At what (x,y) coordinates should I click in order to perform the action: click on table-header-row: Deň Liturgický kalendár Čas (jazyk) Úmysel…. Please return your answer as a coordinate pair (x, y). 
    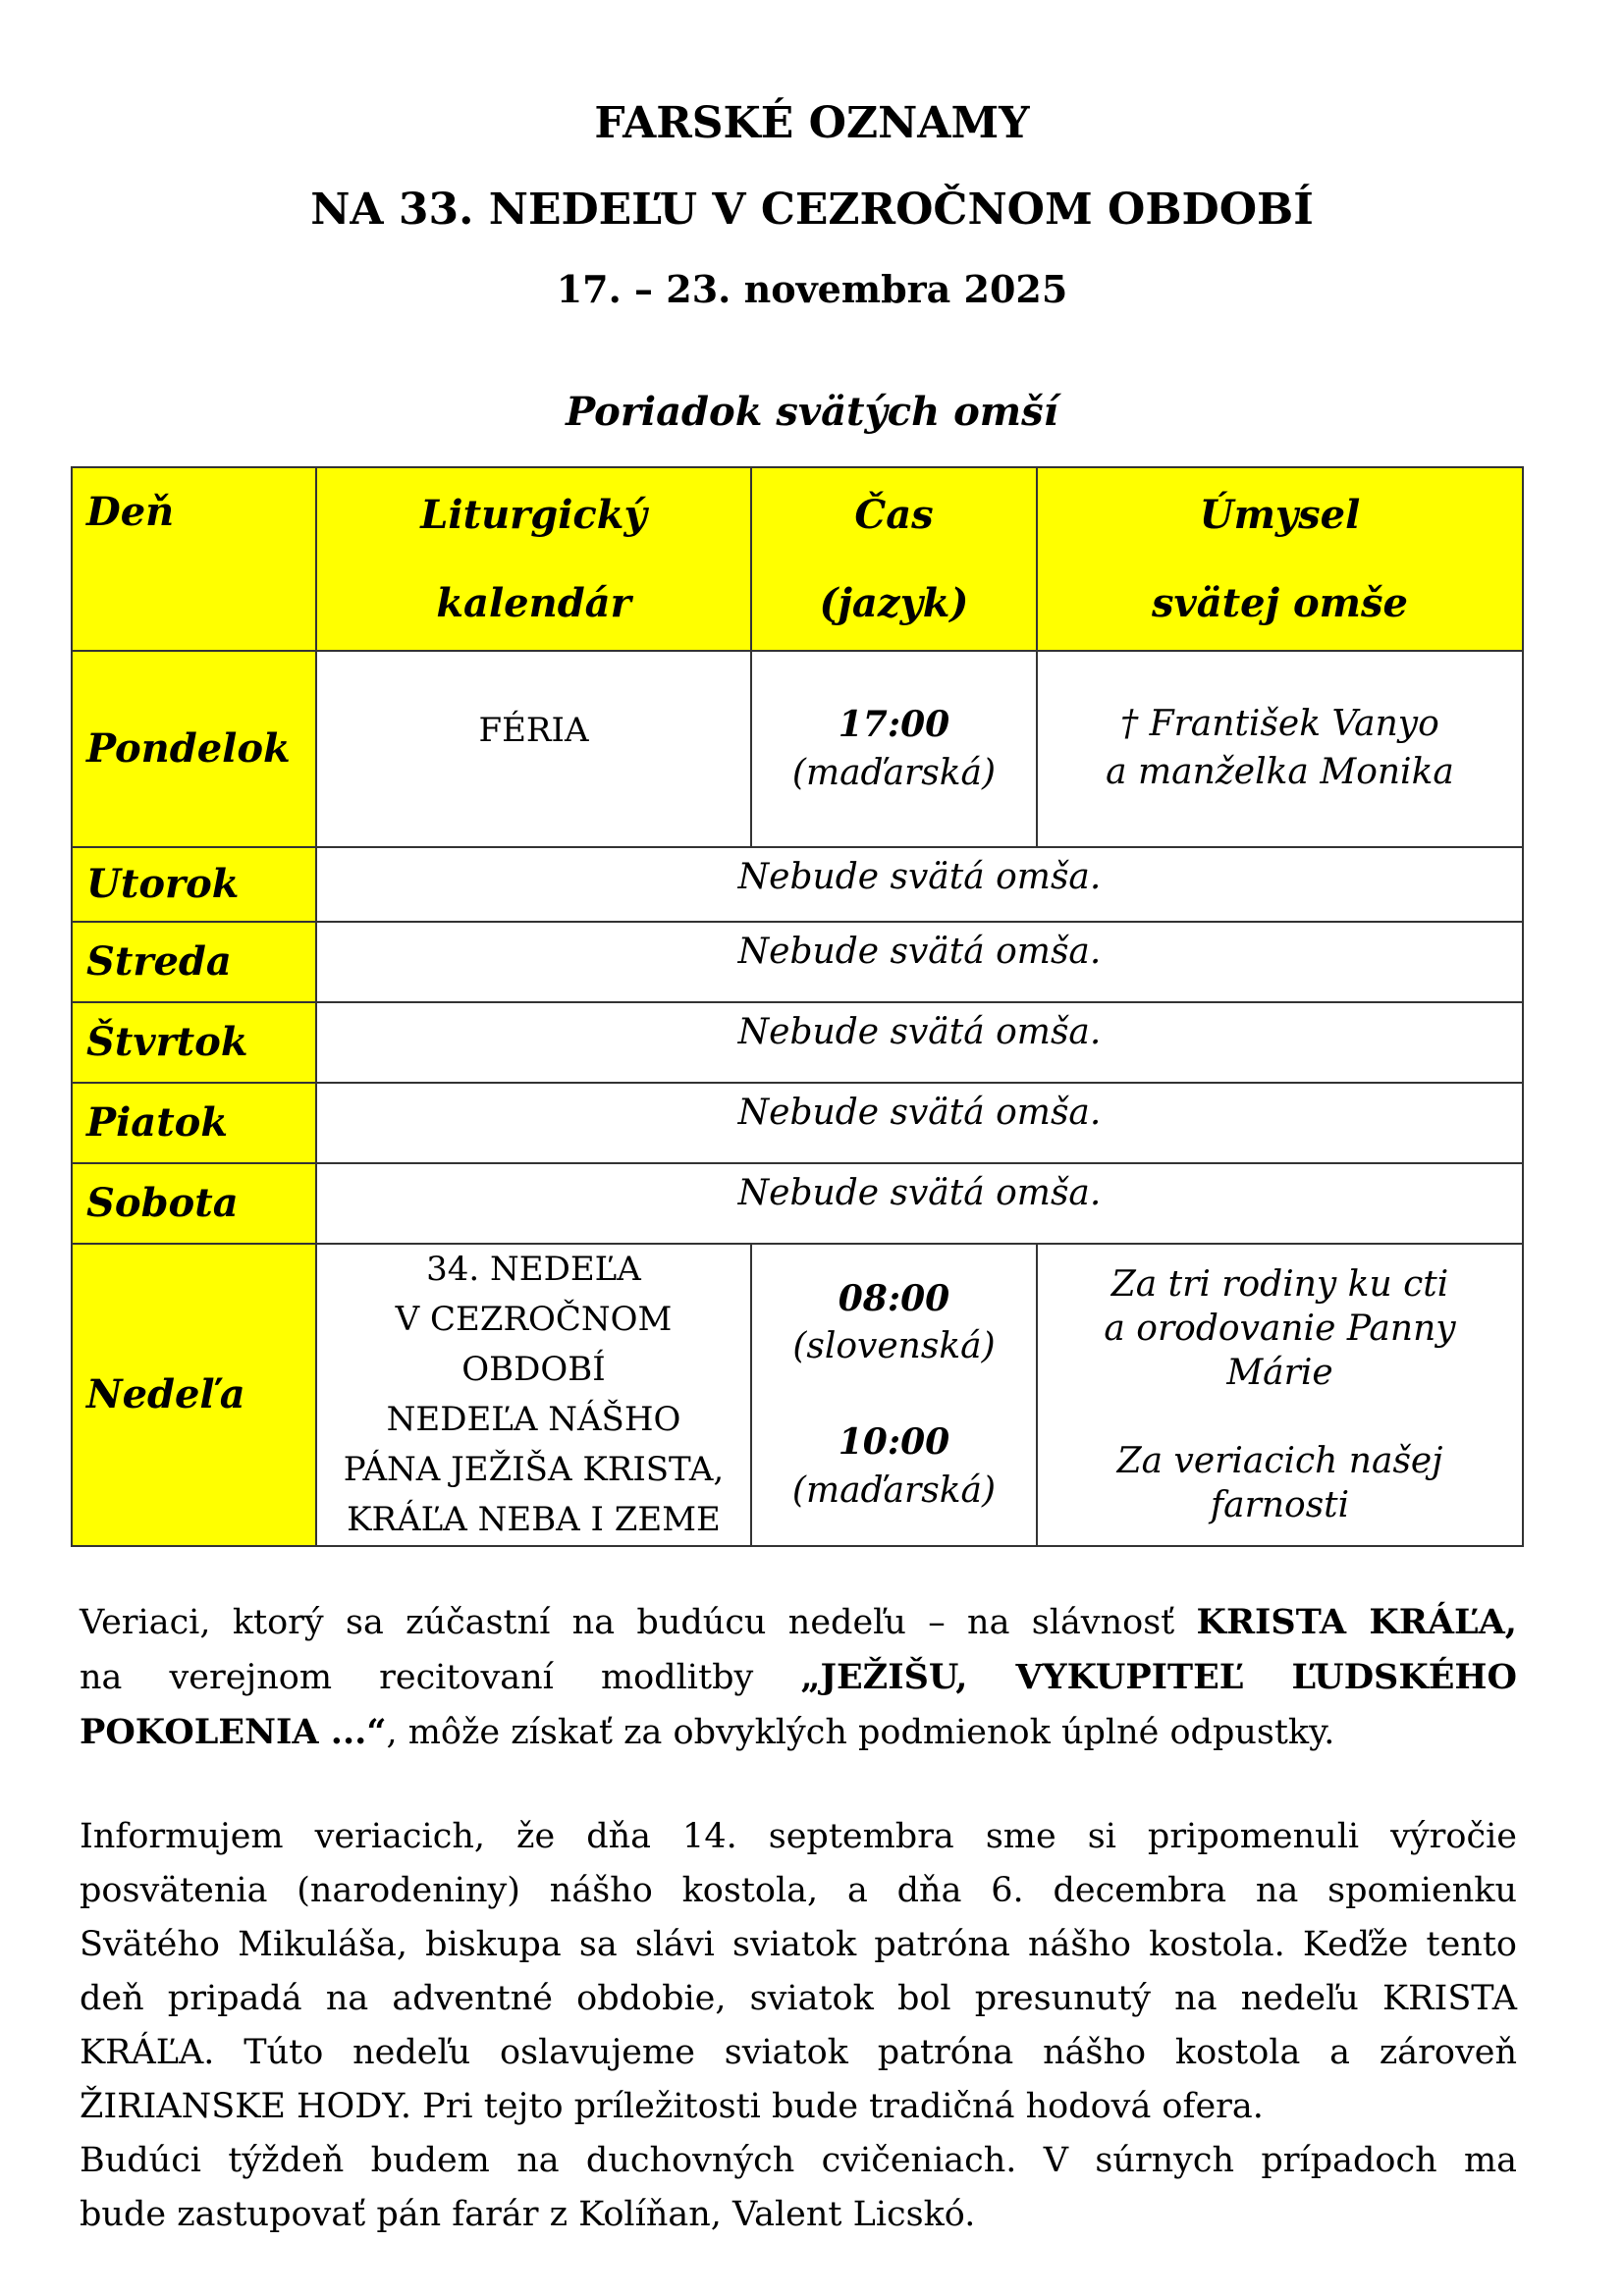
    Looking at the image, I should click on (797, 559).